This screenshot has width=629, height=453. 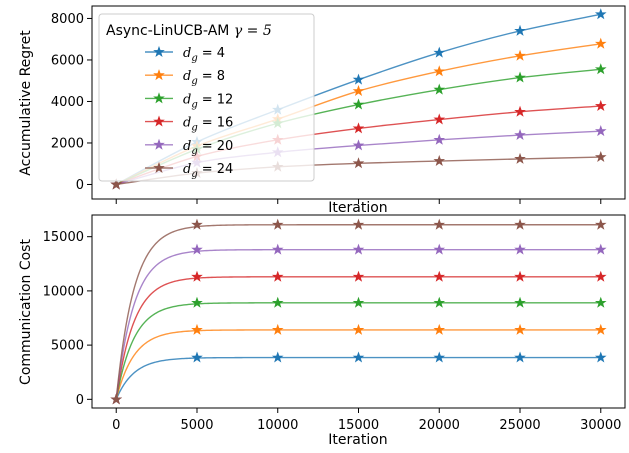 What do you see at coordinates (357, 208) in the screenshot?
I see `top-x-axis-title: Iteration` at bounding box center [357, 208].